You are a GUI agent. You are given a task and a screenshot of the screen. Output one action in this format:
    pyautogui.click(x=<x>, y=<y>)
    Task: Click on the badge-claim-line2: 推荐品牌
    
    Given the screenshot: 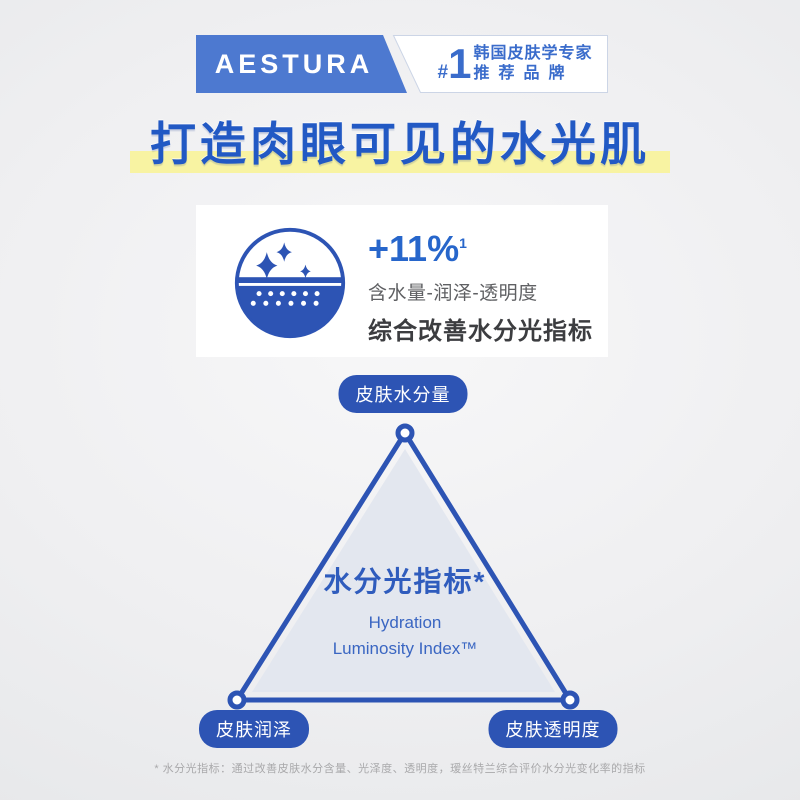 What is the action you would take?
    pyautogui.click(x=523, y=73)
    